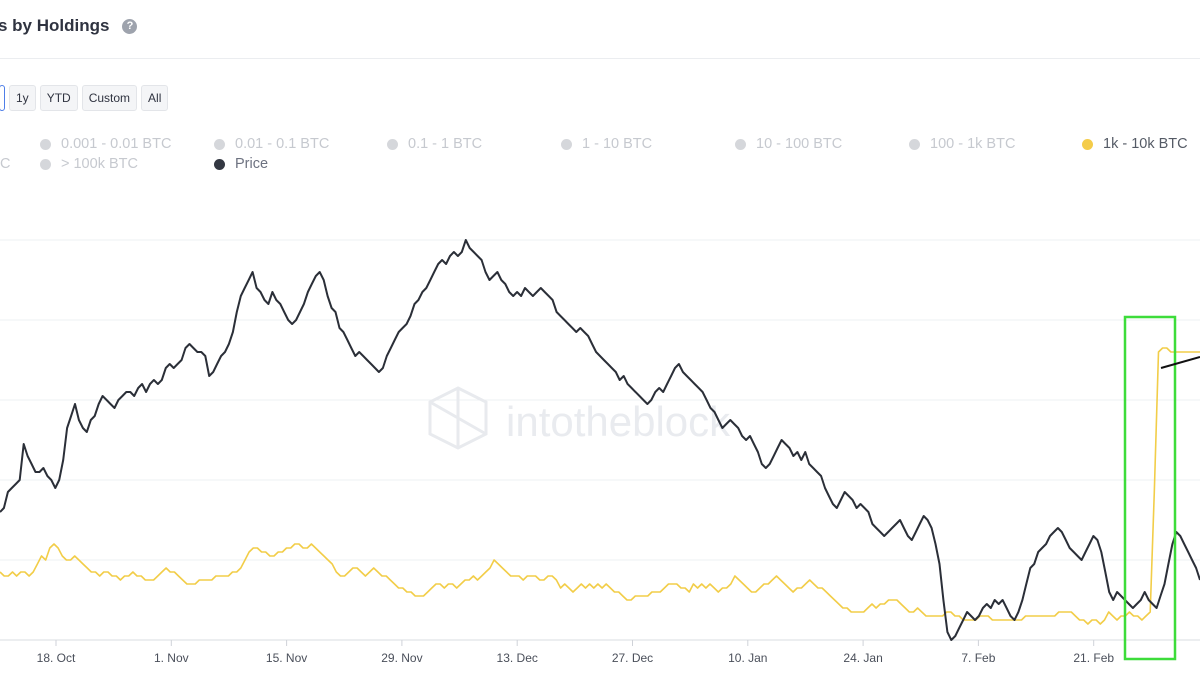 This screenshot has height=675, width=1200. I want to click on legend-item-partial: C, so click(5, 164).